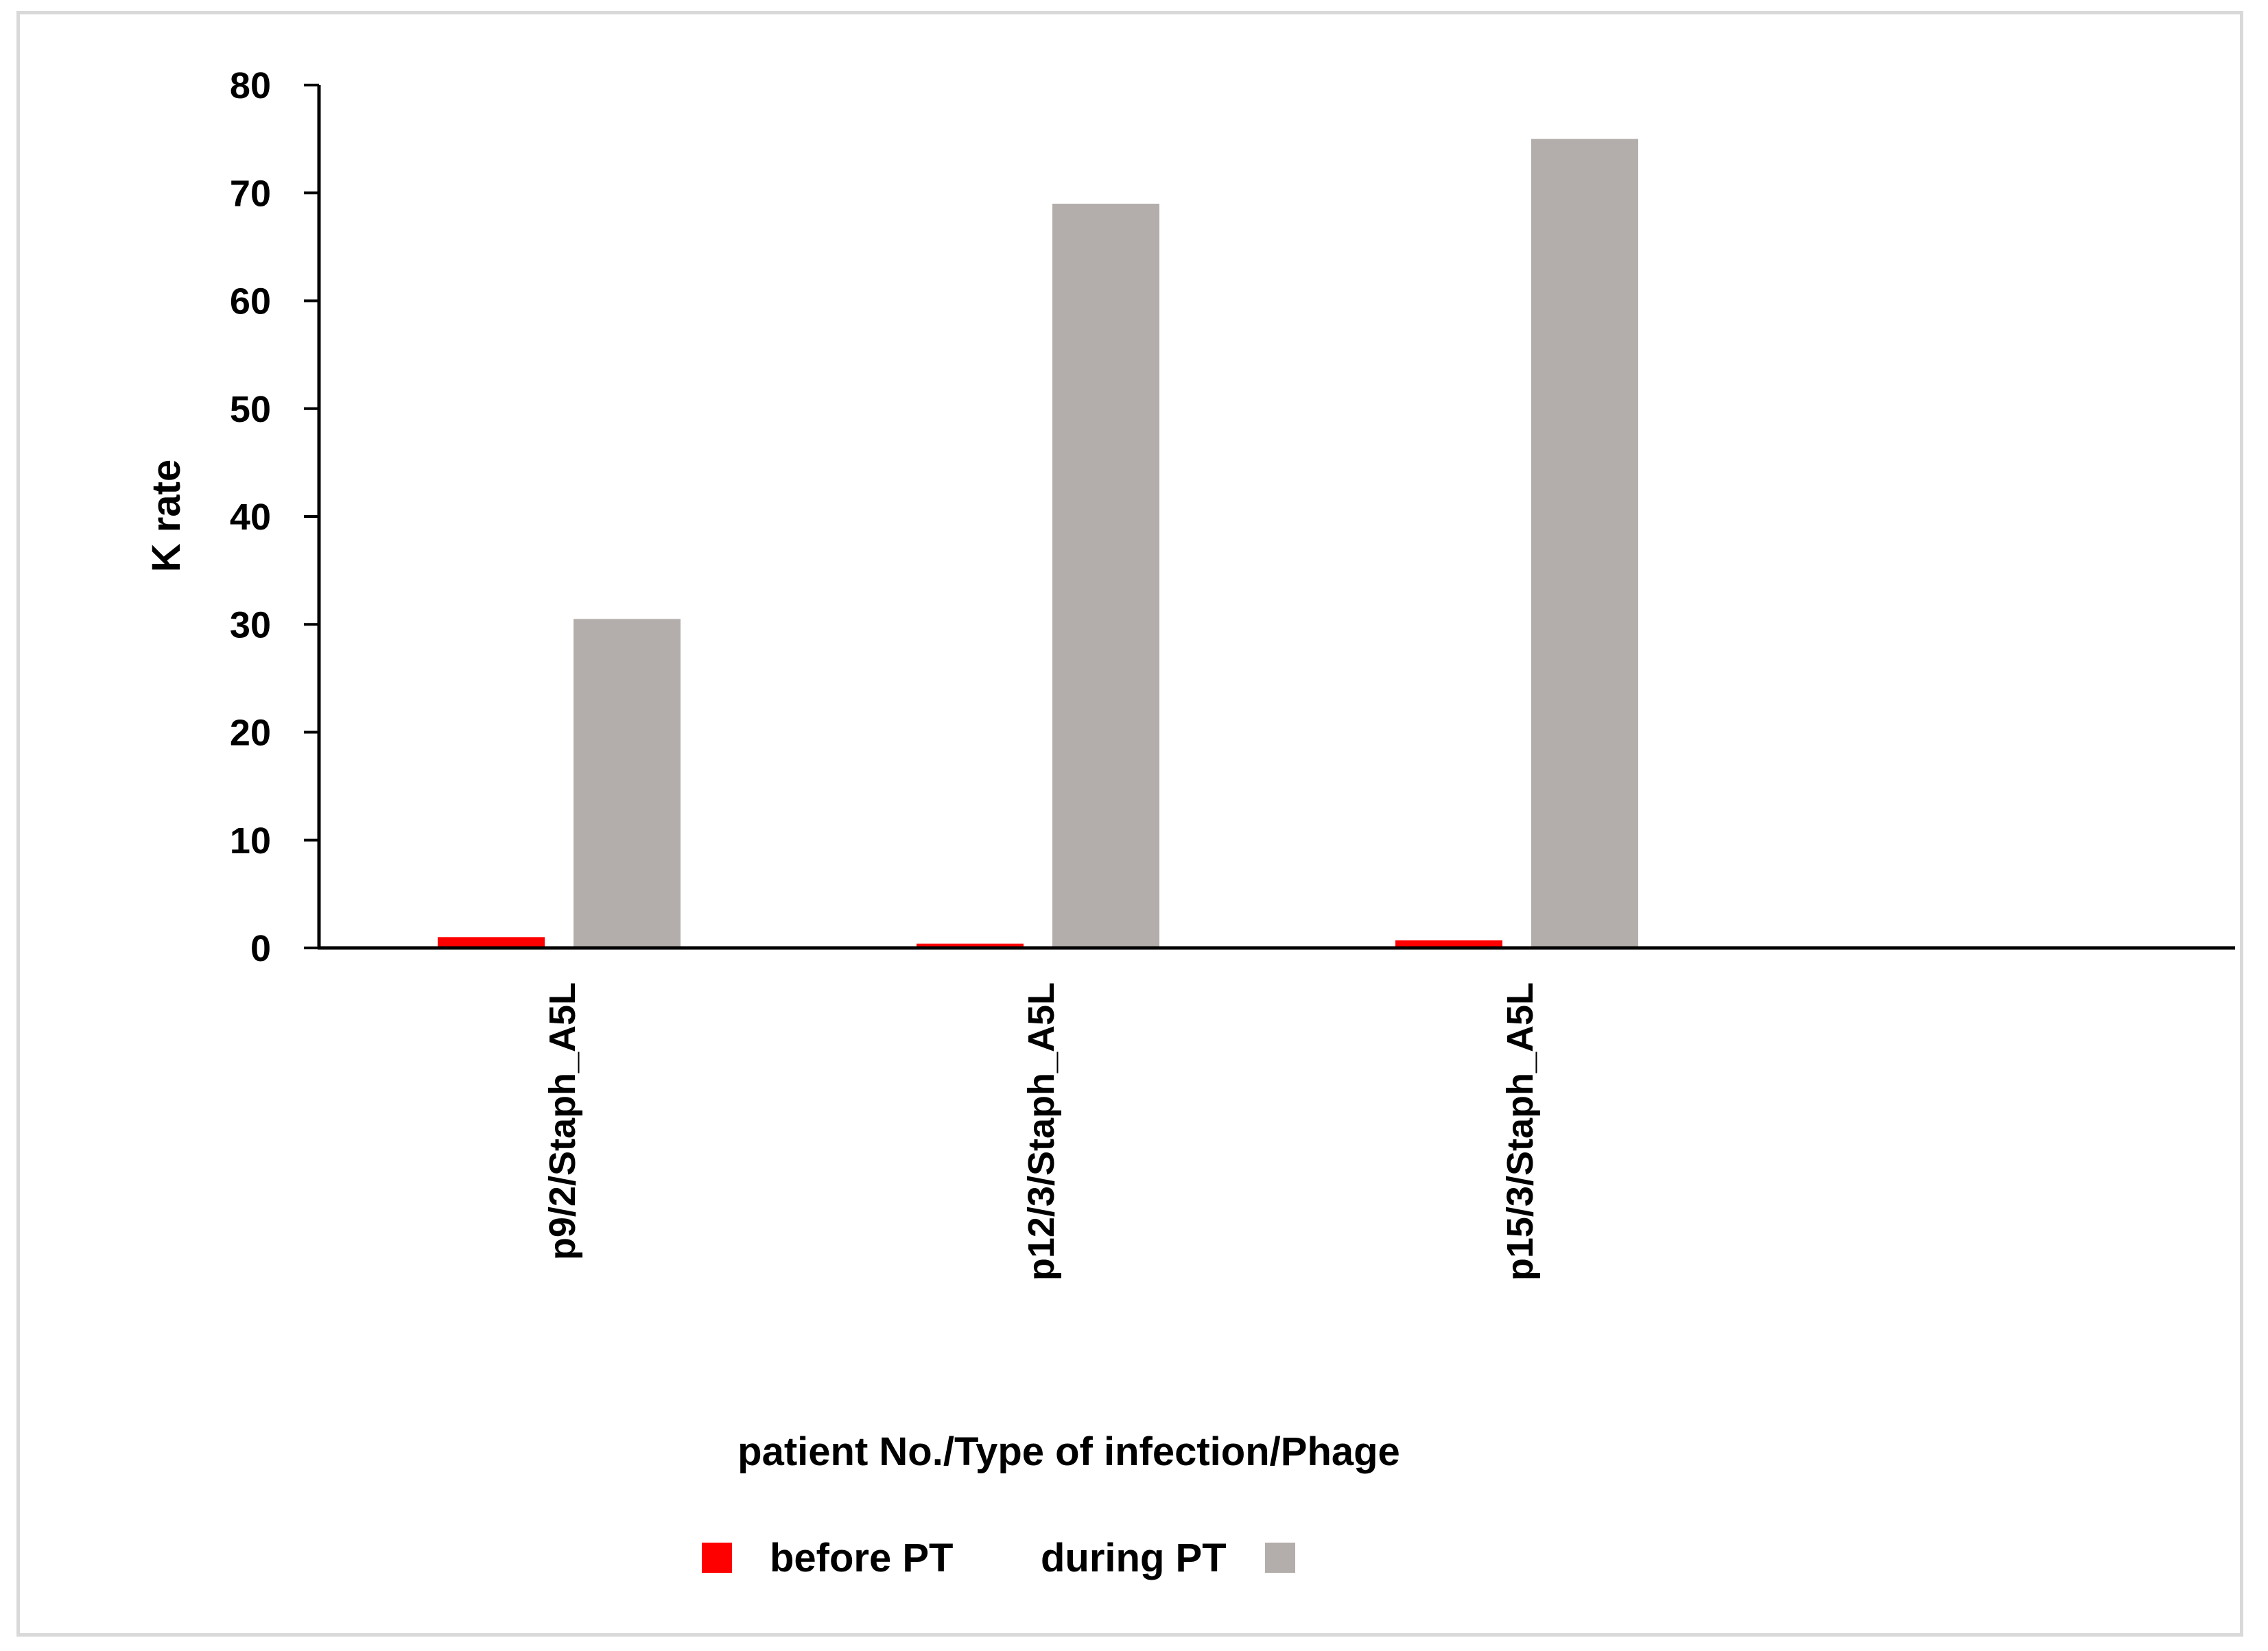 Image resolution: width=2268 pixels, height=1651 pixels. What do you see at coordinates (1105, 576) in the screenshot?
I see `bar-during-pt-p12-3-staph-a5l` at bounding box center [1105, 576].